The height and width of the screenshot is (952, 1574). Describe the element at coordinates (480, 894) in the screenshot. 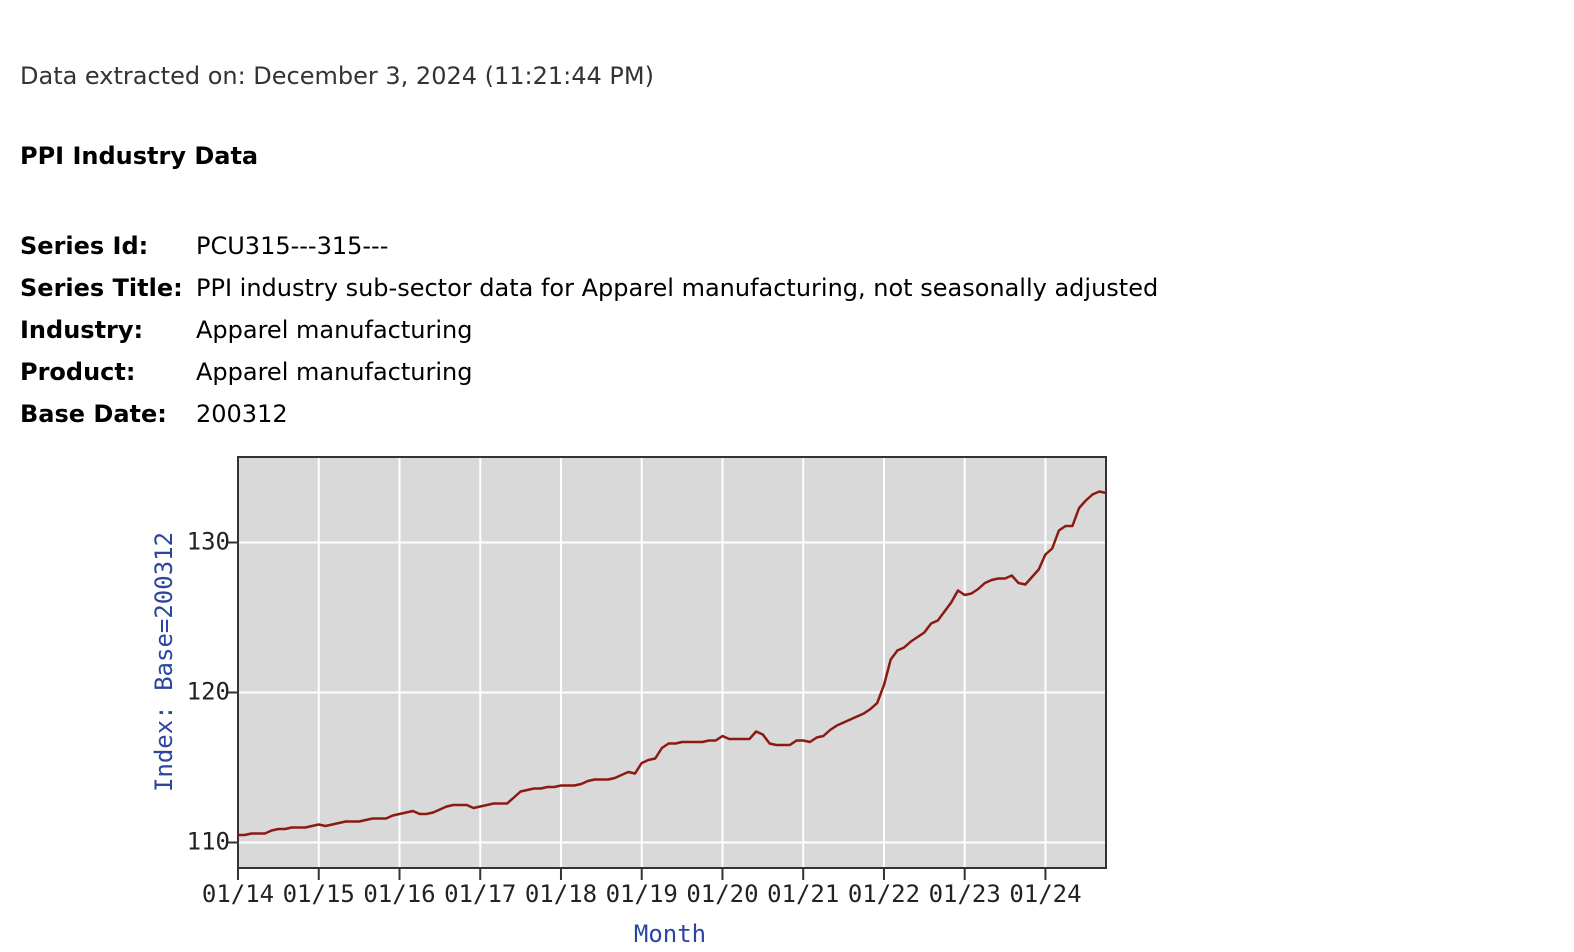

I see `x-tick-label: 01/17` at that location.